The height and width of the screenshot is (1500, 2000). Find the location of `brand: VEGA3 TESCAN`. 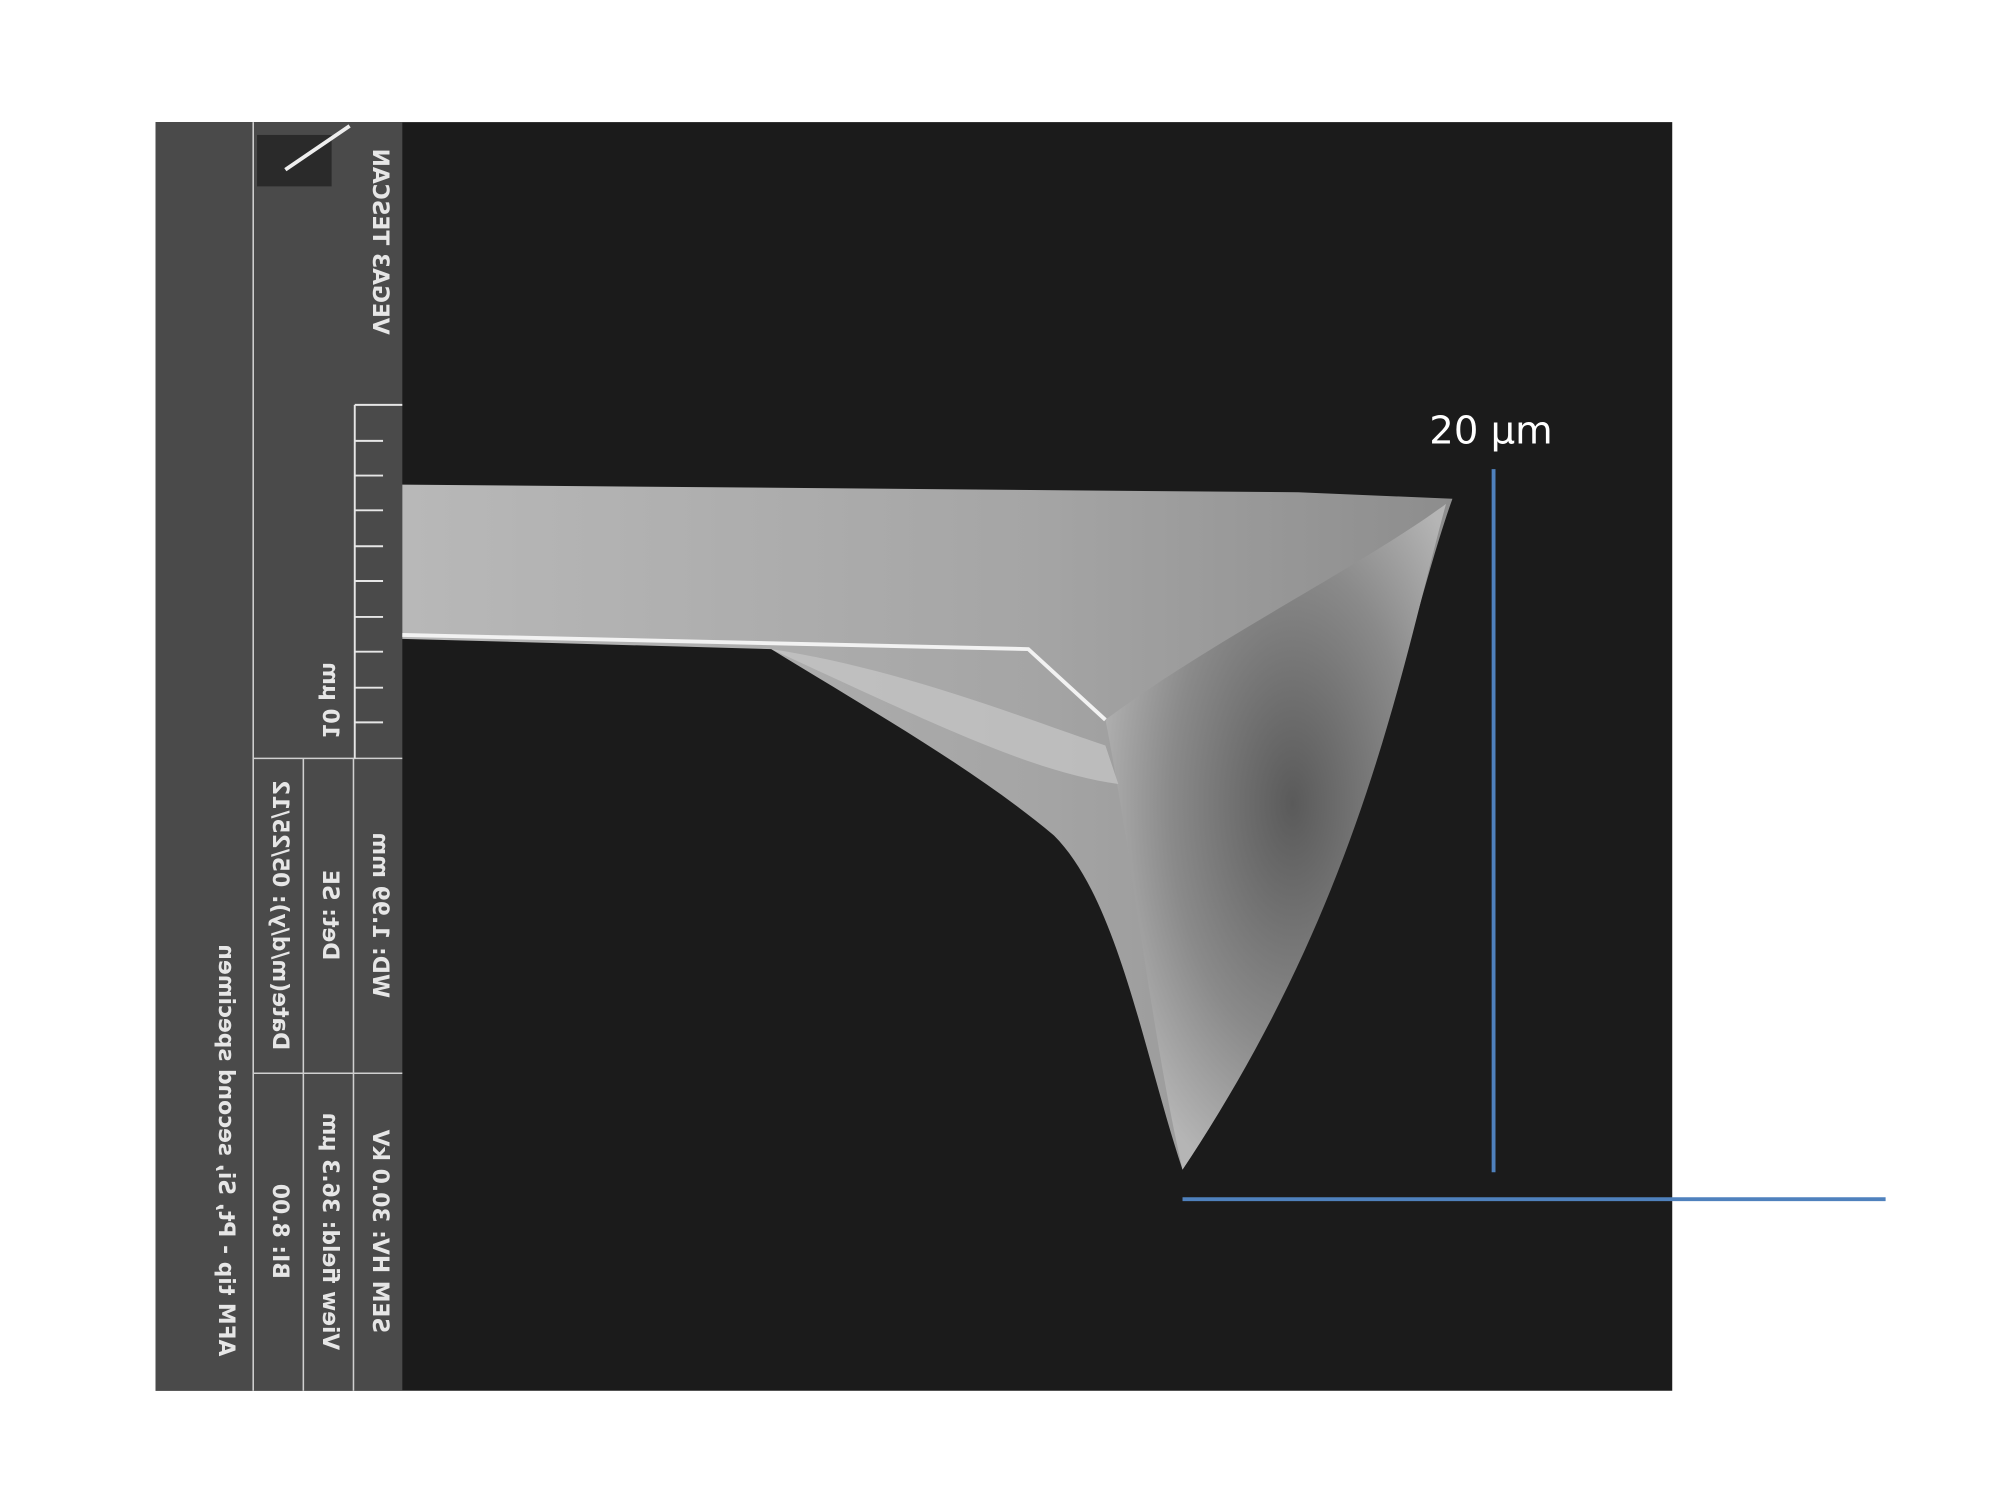

brand: VEGA3 TESCAN is located at coordinates (379, 242).